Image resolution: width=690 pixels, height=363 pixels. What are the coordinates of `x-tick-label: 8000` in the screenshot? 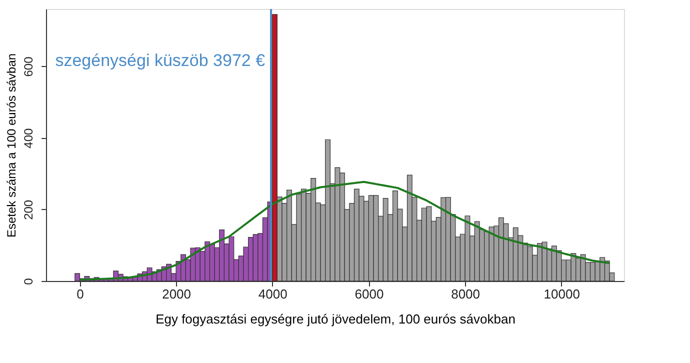 It's located at (465, 294).